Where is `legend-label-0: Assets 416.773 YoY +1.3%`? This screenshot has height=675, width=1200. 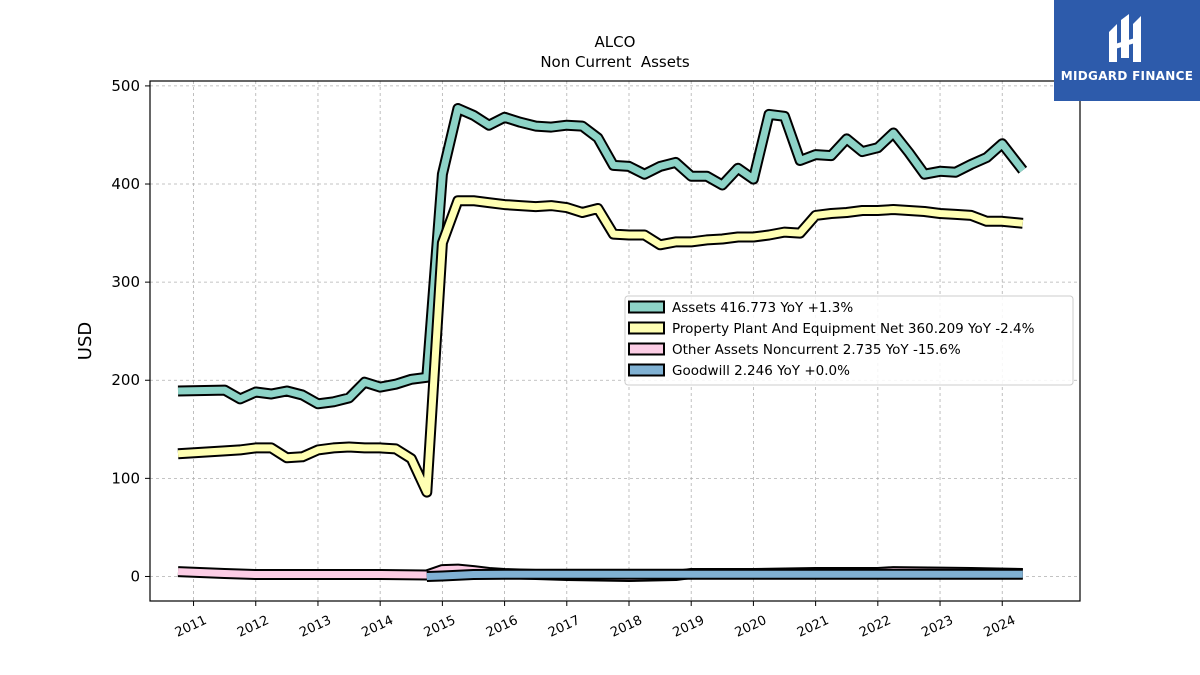 legend-label-0: Assets 416.773 YoY +1.3% is located at coordinates (762, 308).